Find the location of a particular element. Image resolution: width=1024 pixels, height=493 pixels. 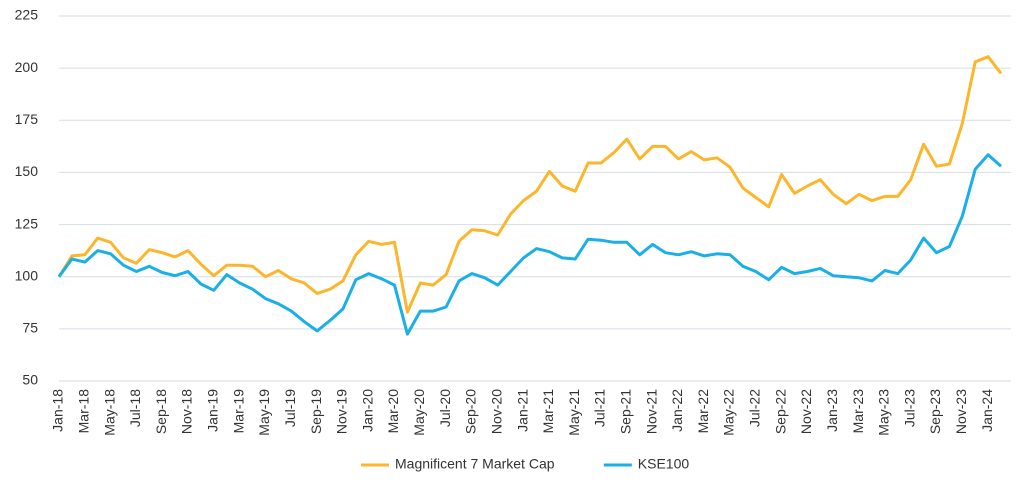

y-tick-label: 75 is located at coordinates (30, 328).